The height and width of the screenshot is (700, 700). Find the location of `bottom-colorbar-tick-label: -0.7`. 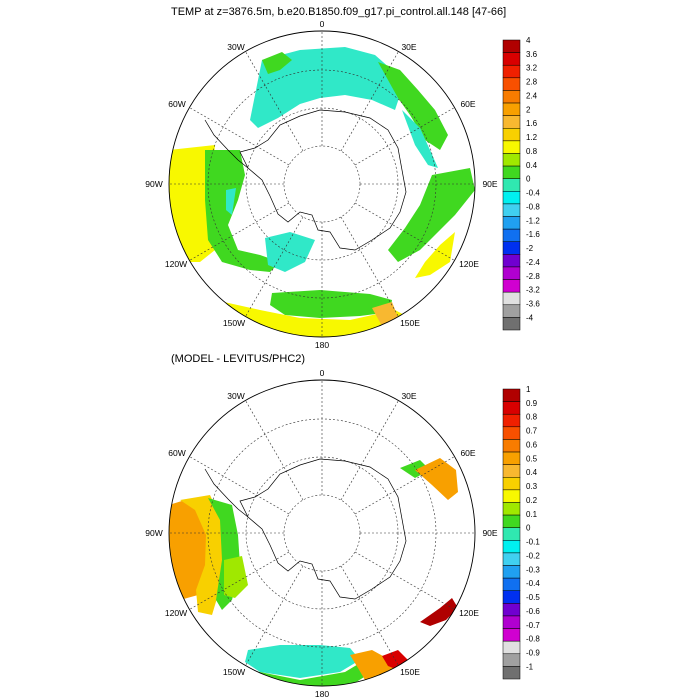

bottom-colorbar-tick-label: -0.7 is located at coordinates (533, 625).